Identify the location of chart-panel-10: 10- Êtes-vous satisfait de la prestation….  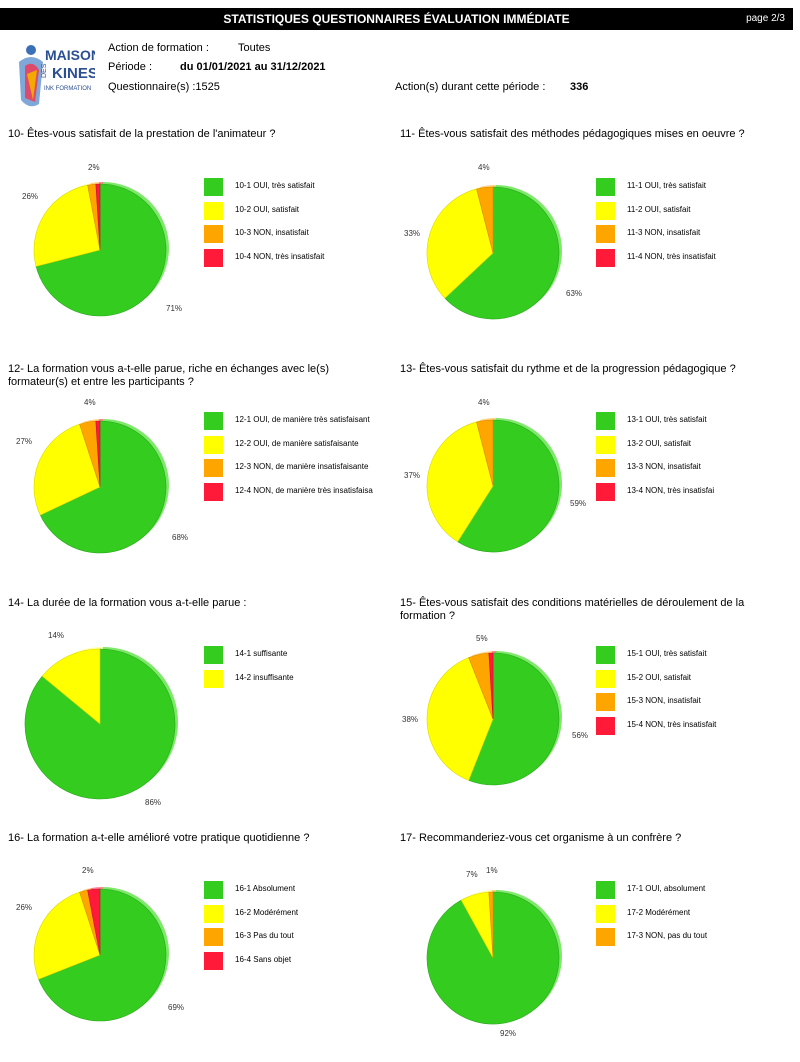
(203, 243).